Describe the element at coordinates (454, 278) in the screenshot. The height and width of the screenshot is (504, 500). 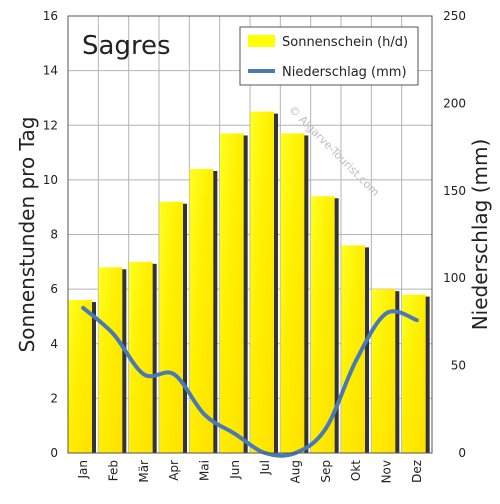
I see `right-tick-label: 100` at that location.